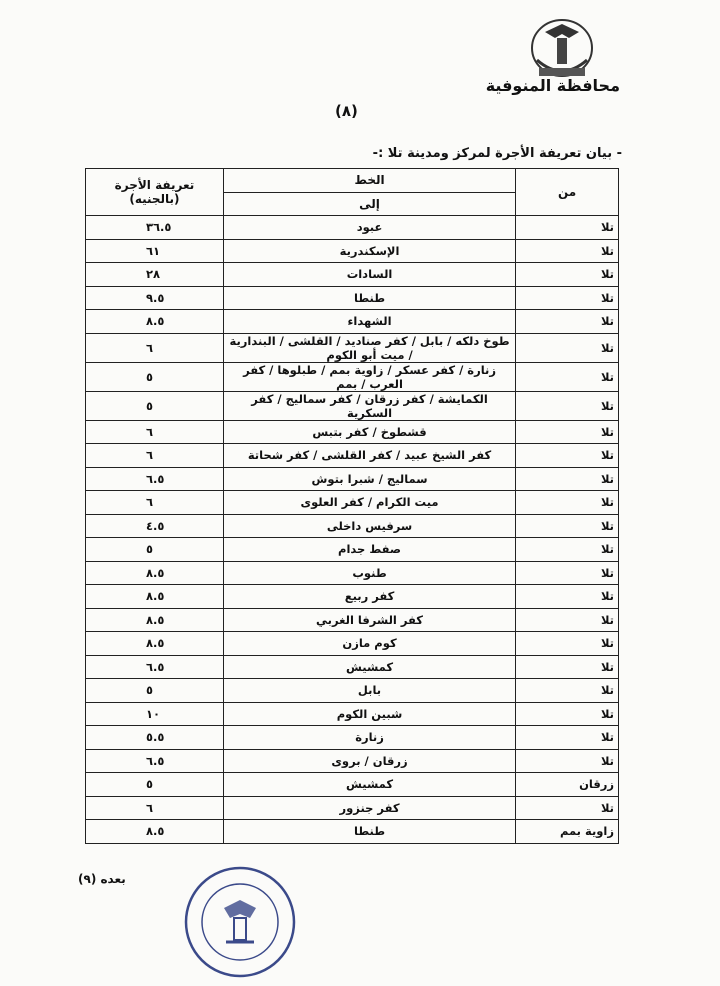 The height and width of the screenshot is (986, 720). I want to click on table-row: تلا قشطوخ / كفر بتبس ٦, so click(352, 431).